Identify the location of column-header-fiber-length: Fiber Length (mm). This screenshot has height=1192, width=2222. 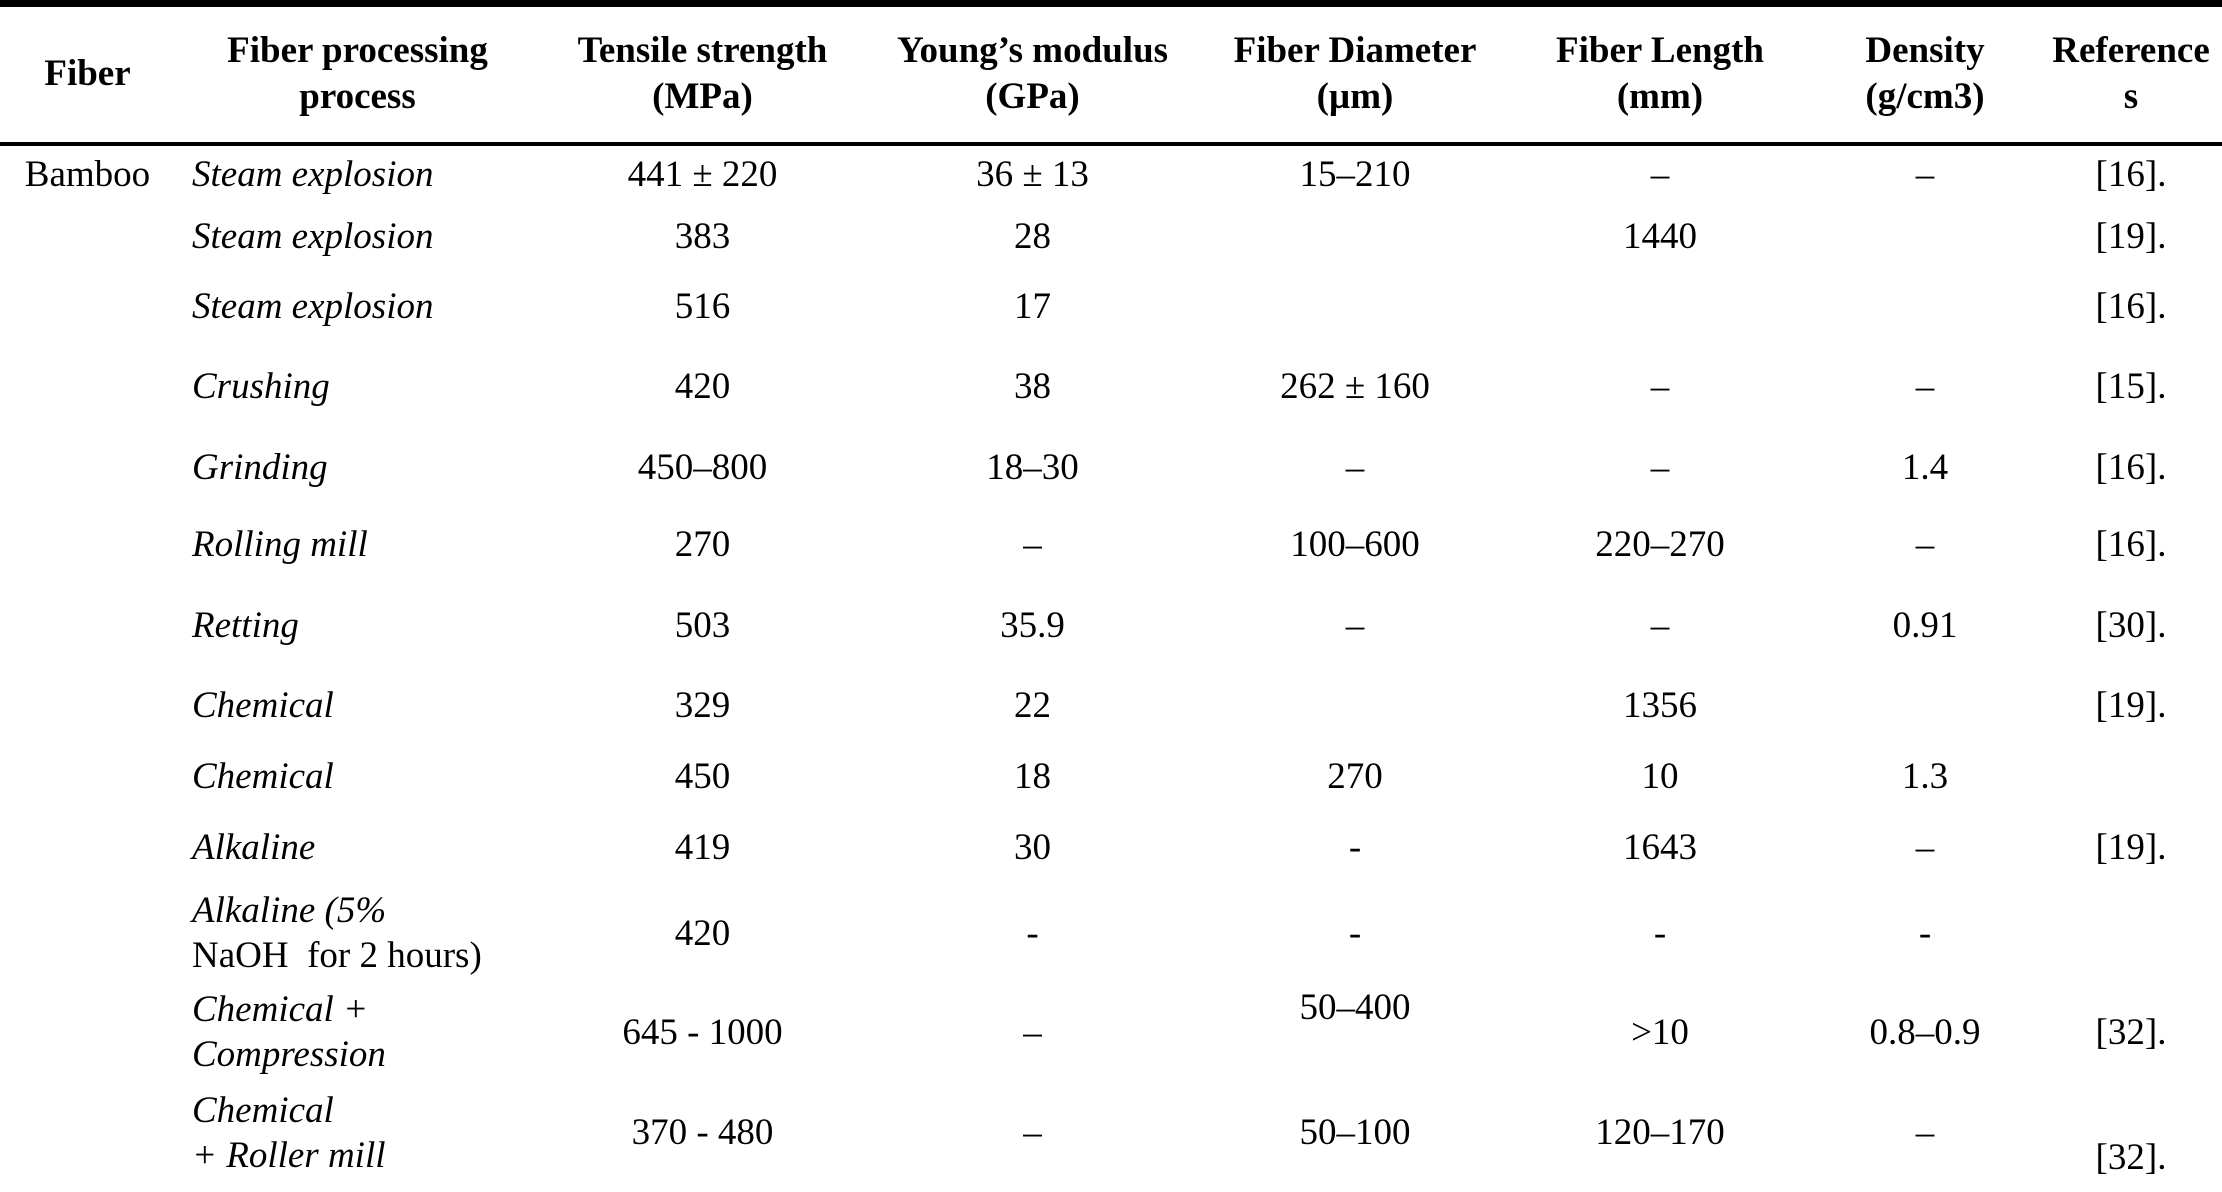
(1660, 74).